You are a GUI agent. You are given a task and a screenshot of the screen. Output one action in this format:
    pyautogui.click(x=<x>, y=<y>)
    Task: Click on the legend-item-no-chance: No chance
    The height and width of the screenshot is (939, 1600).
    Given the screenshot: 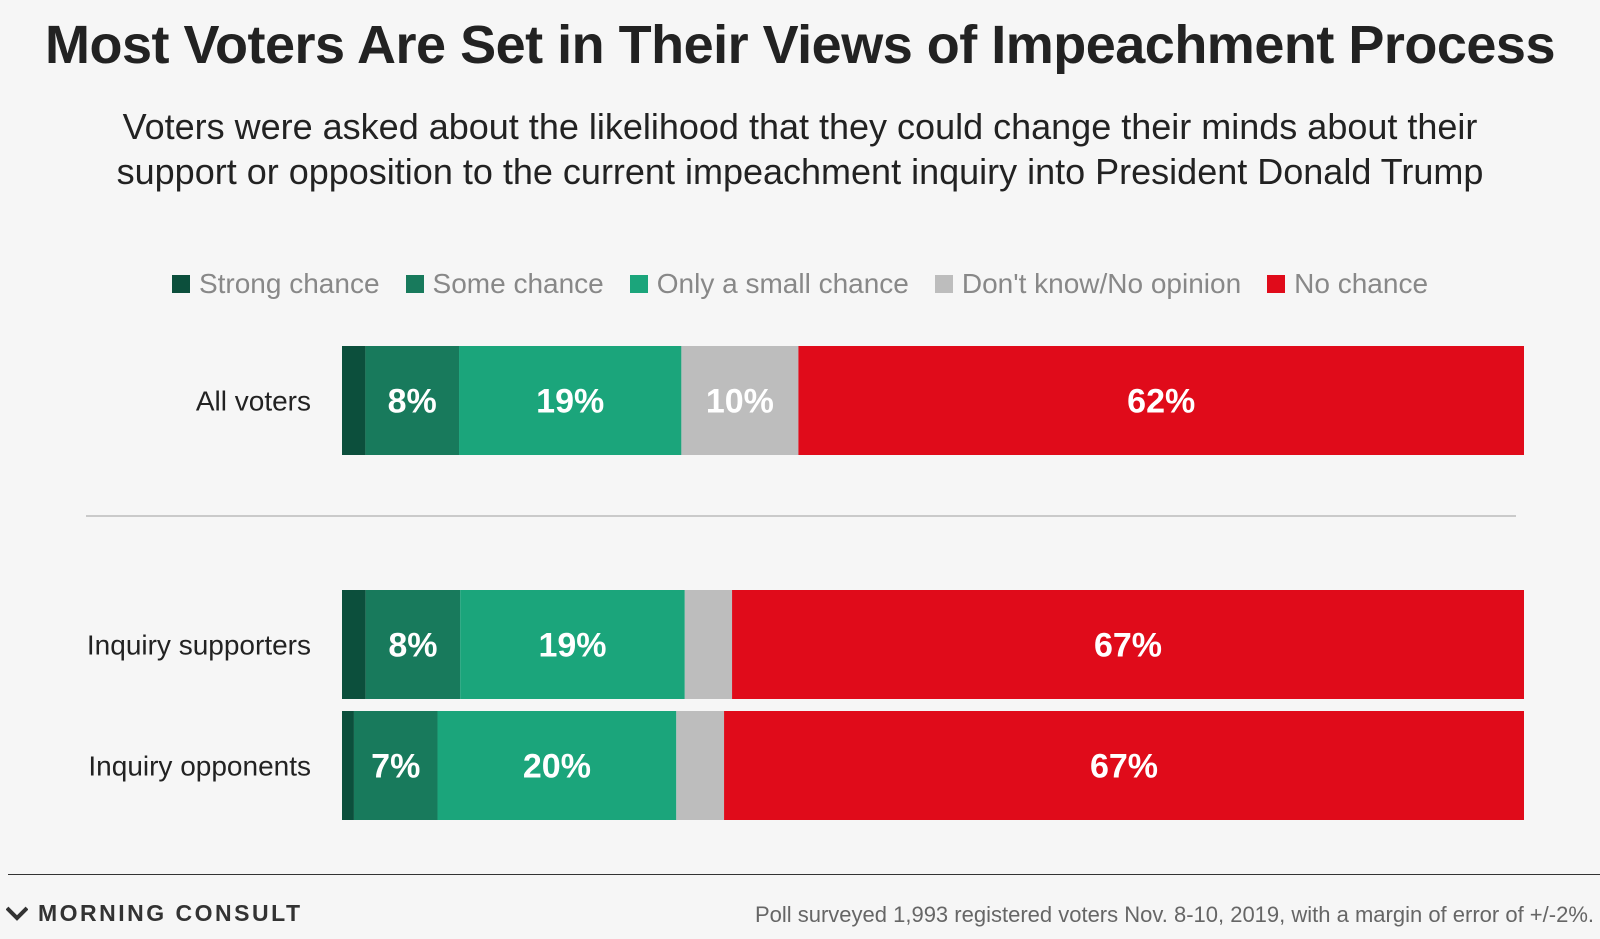 What is the action you would take?
    pyautogui.click(x=1347, y=284)
    